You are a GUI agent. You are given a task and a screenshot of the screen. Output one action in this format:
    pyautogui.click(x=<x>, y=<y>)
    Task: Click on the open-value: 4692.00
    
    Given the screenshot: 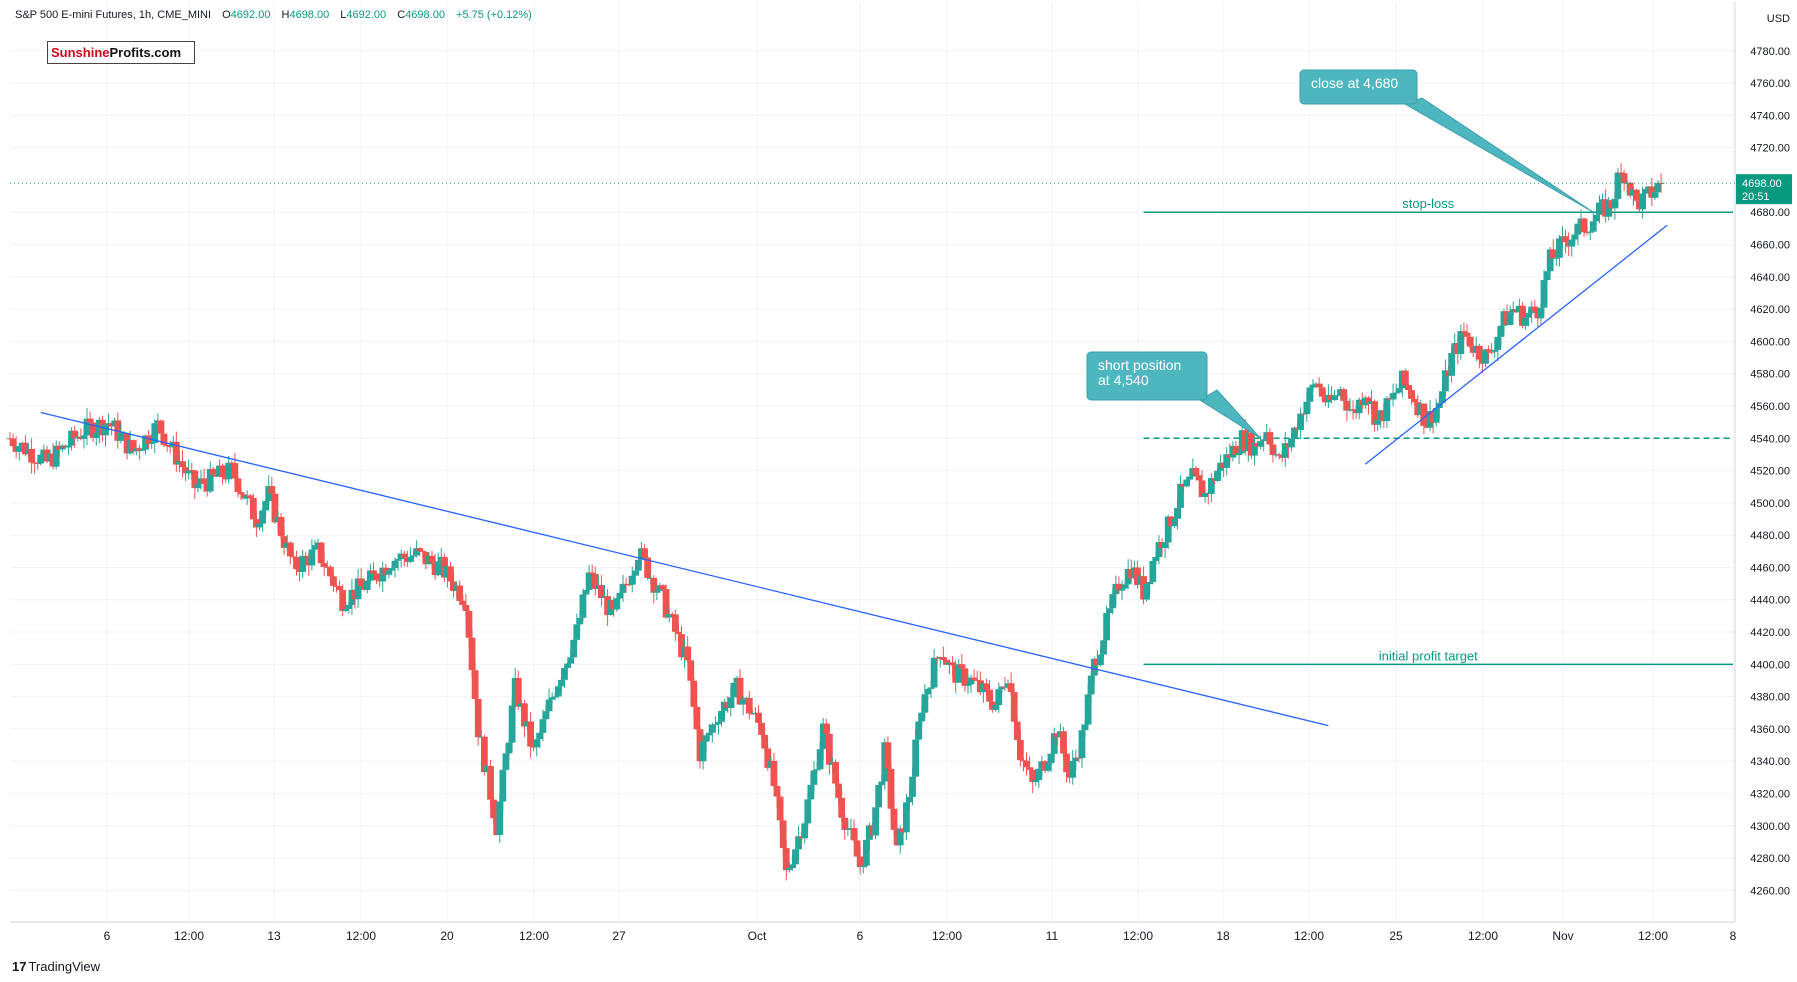 What is the action you would take?
    pyautogui.click(x=250, y=15)
    